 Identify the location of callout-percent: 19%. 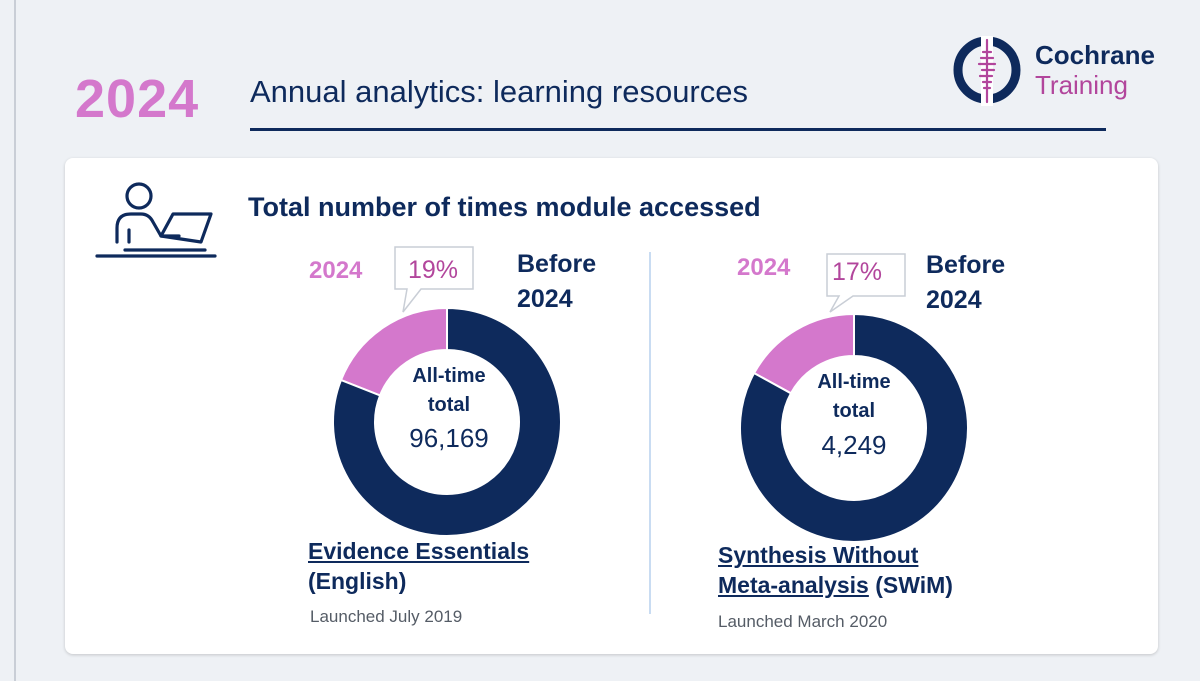
(433, 270).